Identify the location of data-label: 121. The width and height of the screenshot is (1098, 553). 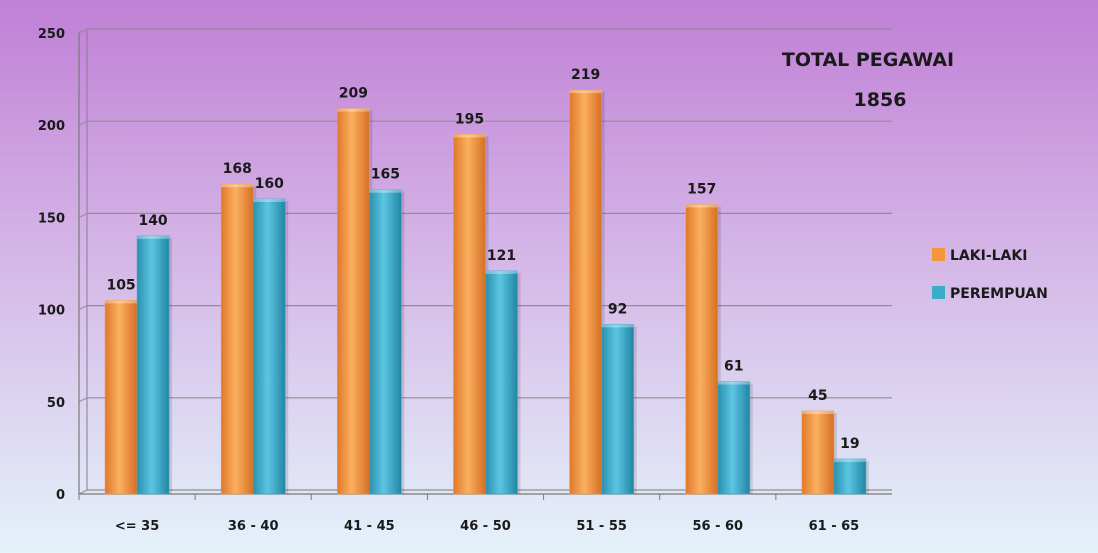
(501, 256).